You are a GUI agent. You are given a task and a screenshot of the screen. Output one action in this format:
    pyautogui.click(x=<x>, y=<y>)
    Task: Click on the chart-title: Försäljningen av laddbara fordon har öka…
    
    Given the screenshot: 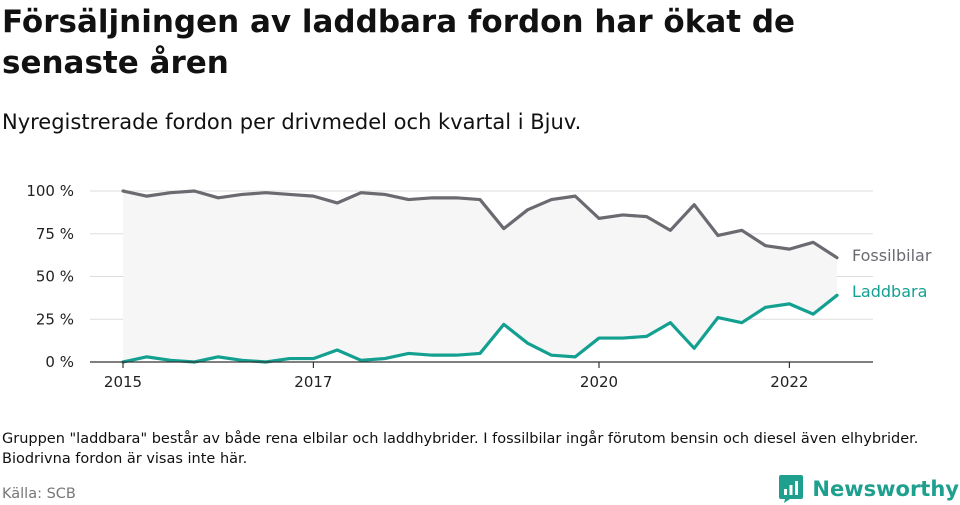 What is the action you would take?
    pyautogui.click(x=399, y=42)
    